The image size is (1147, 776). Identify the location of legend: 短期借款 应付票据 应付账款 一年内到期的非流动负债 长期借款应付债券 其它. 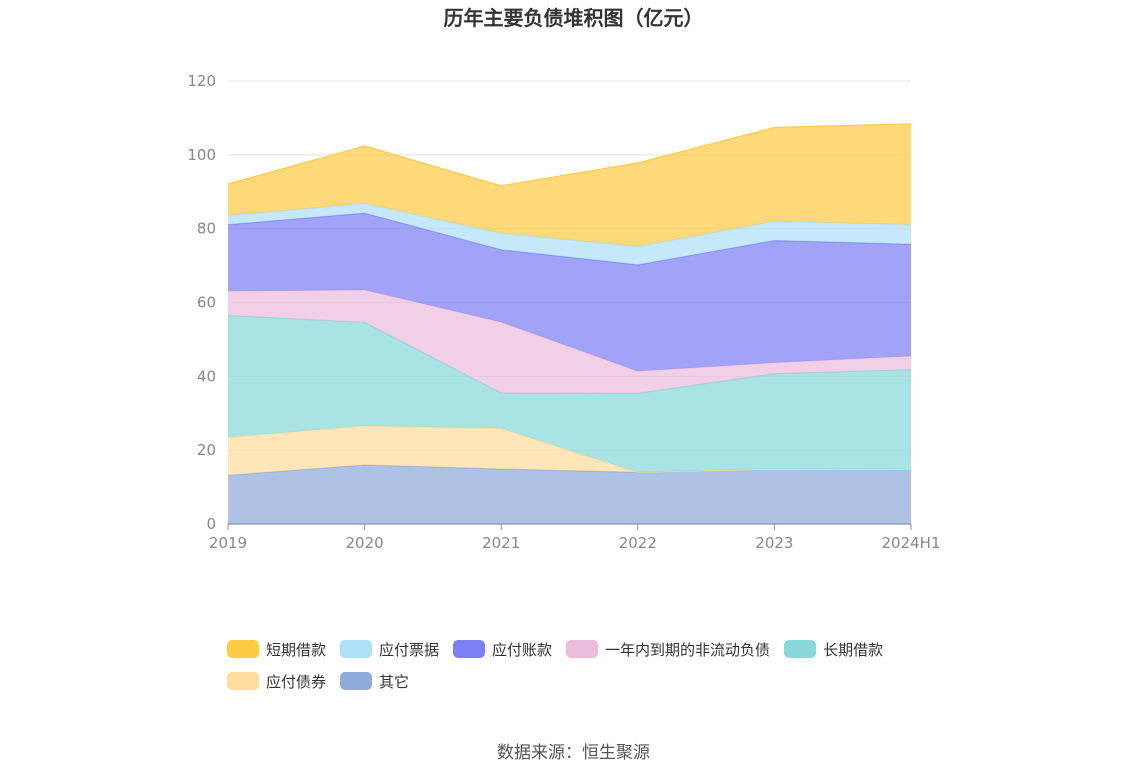
(587, 665).